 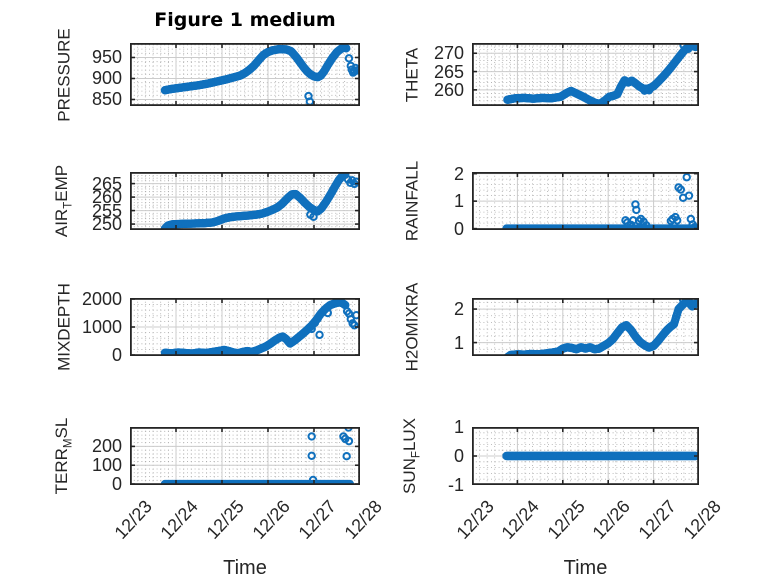 I want to click on sunflux-y-axis-label: SUNFLUX, so click(x=411, y=456).